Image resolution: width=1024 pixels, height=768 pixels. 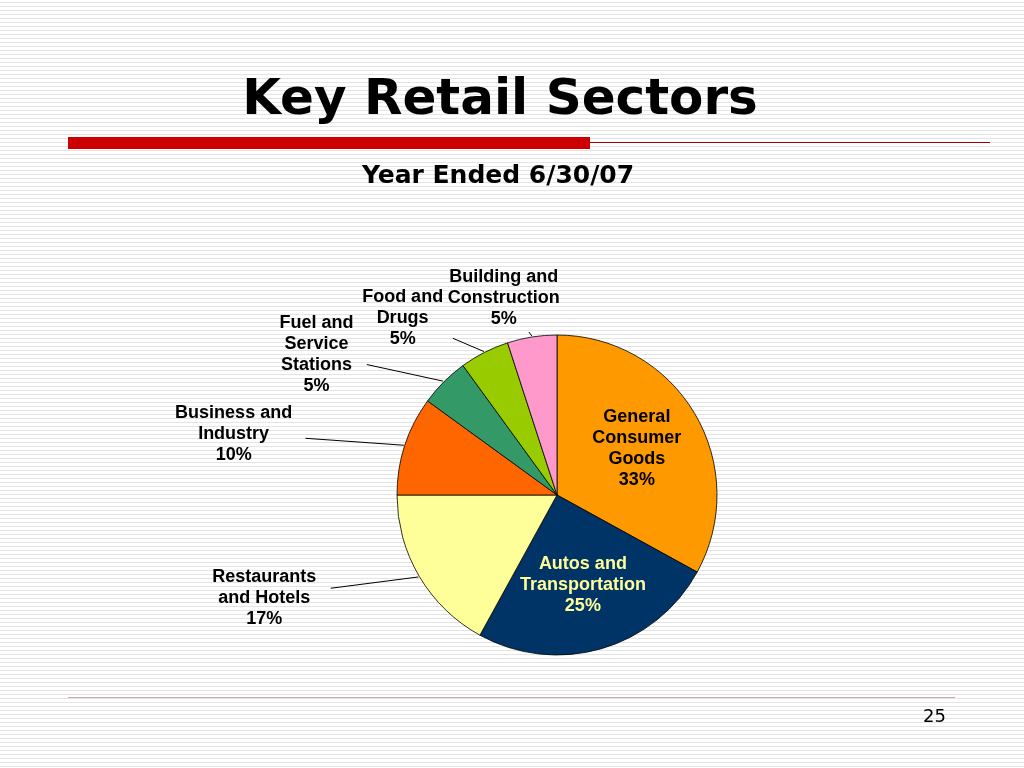 I want to click on chart-title: Key Retail Sectors, so click(x=500, y=97).